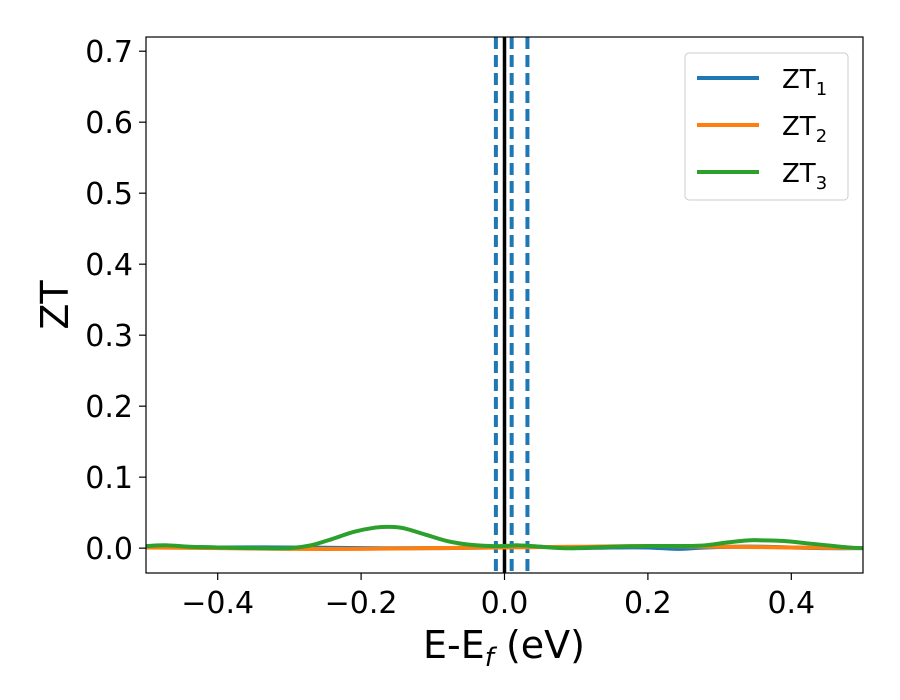 The height and width of the screenshot is (700, 900). What do you see at coordinates (109, 336) in the screenshot?
I see `y-tick-label: 0.3` at bounding box center [109, 336].